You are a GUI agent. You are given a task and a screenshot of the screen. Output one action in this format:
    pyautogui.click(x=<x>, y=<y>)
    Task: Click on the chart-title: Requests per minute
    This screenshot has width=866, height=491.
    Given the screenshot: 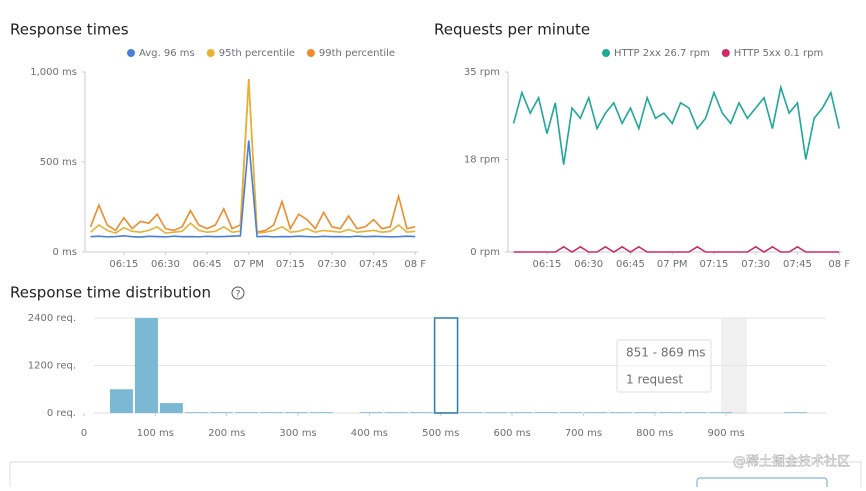 What is the action you would take?
    pyautogui.click(x=512, y=30)
    